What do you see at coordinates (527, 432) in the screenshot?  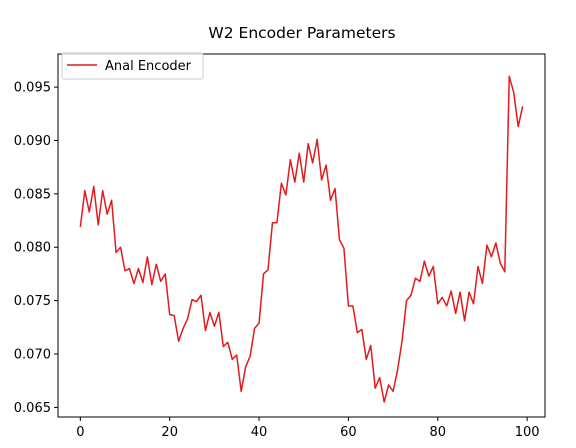 I see `x-tick-label: 100` at bounding box center [527, 432].